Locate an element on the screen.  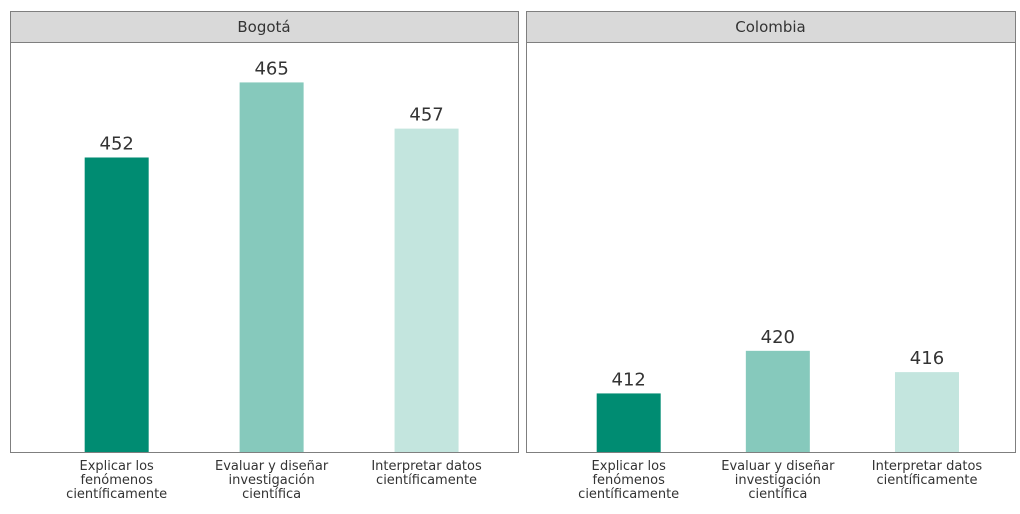
value-label: 412 is located at coordinates (629, 379).